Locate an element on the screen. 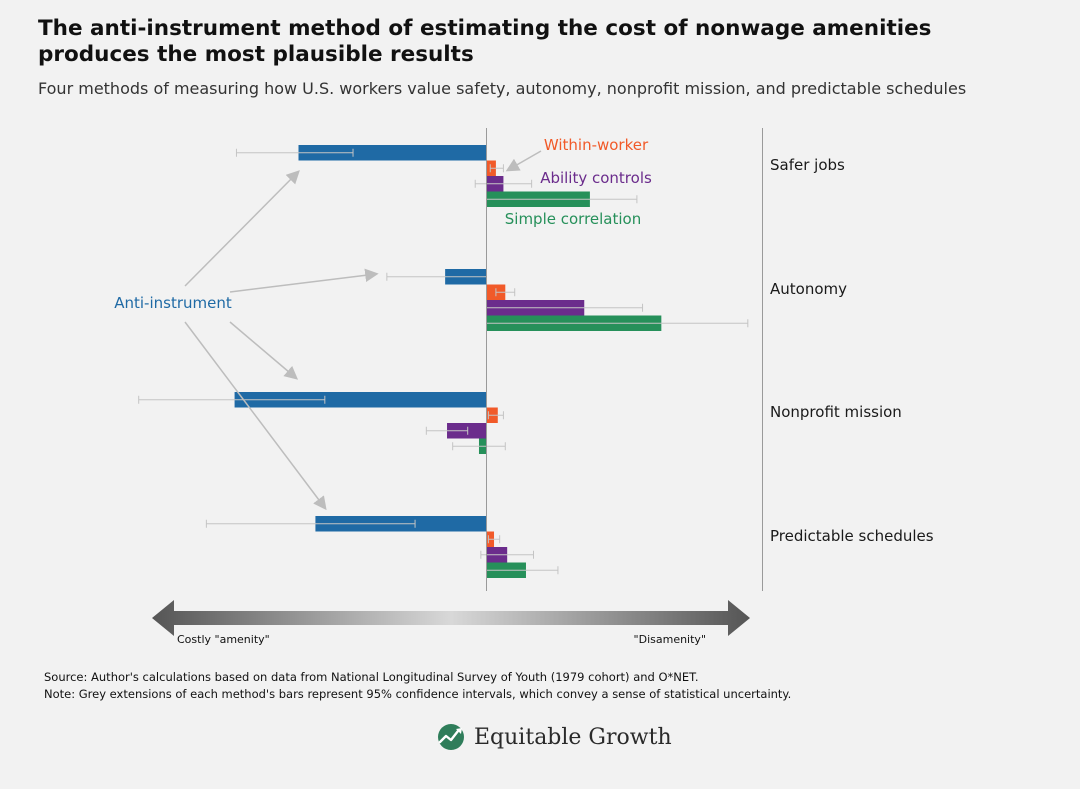  label-anti-instrument: Anti-instrument is located at coordinates (173, 303).